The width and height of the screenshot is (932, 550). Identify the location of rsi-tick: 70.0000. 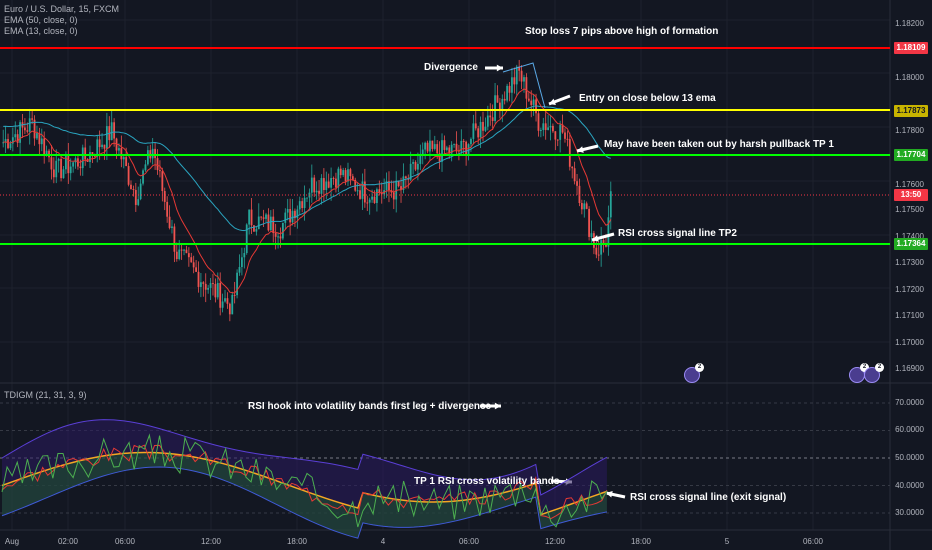
(909, 402).